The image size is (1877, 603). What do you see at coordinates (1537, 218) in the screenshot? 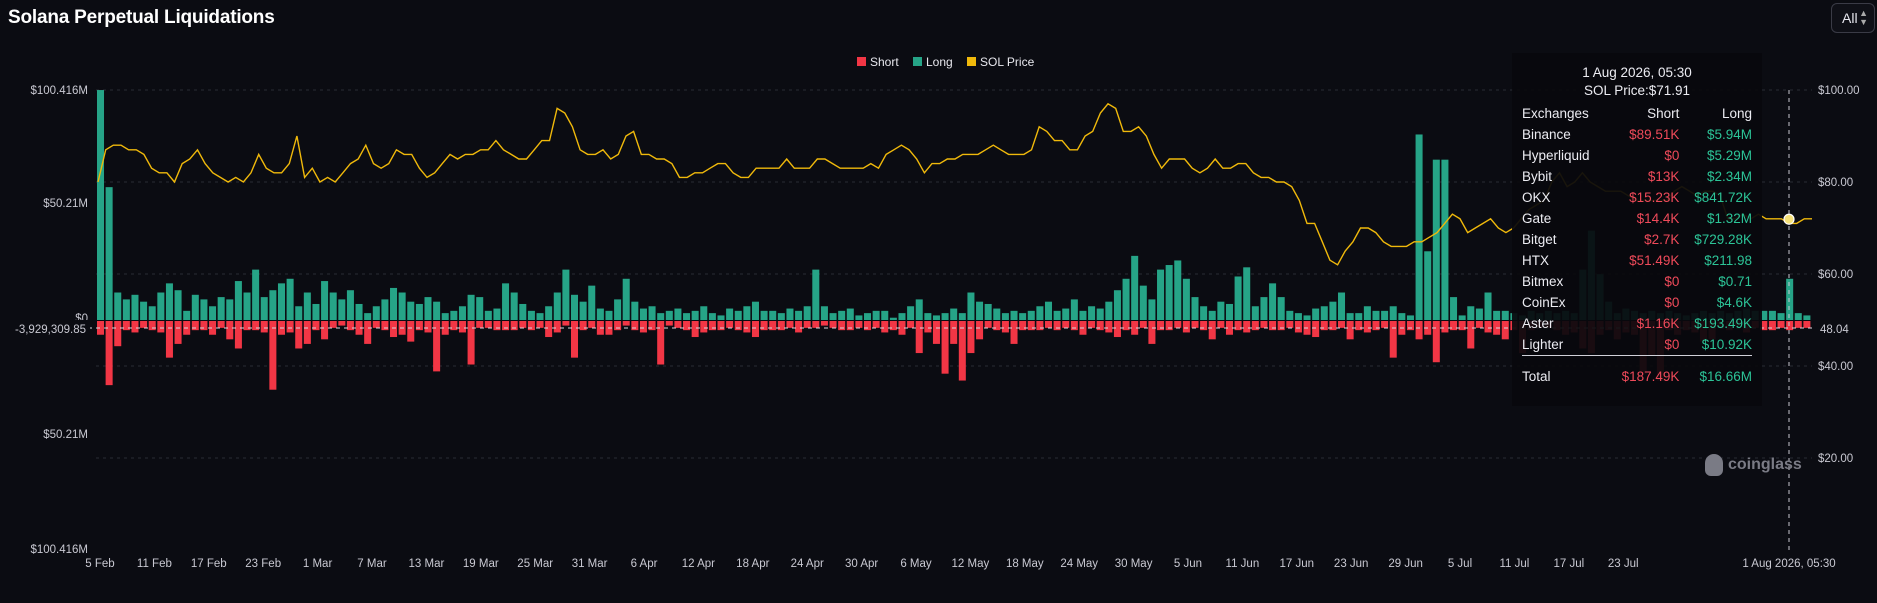
I see `tooltip-exchange-name: Gate` at bounding box center [1537, 218].